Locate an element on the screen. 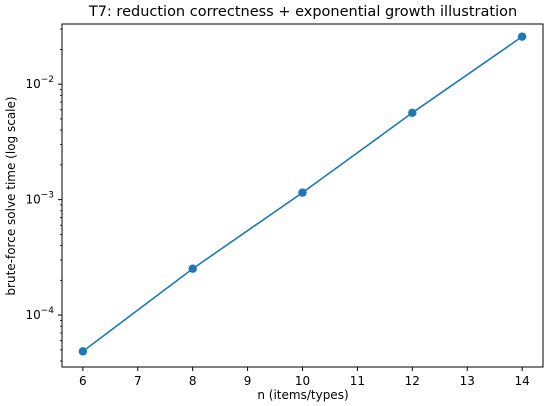 Image resolution: width=550 pixels, height=406 pixels. x-tick-label: 14 is located at coordinates (521, 381).